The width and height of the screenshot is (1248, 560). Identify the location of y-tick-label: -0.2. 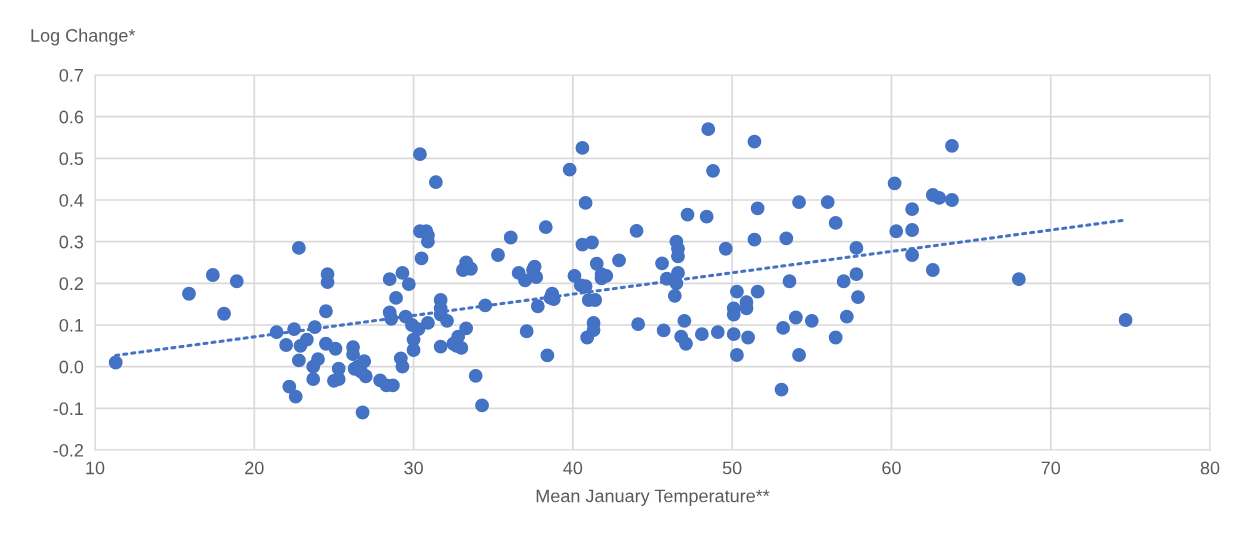
(68, 450).